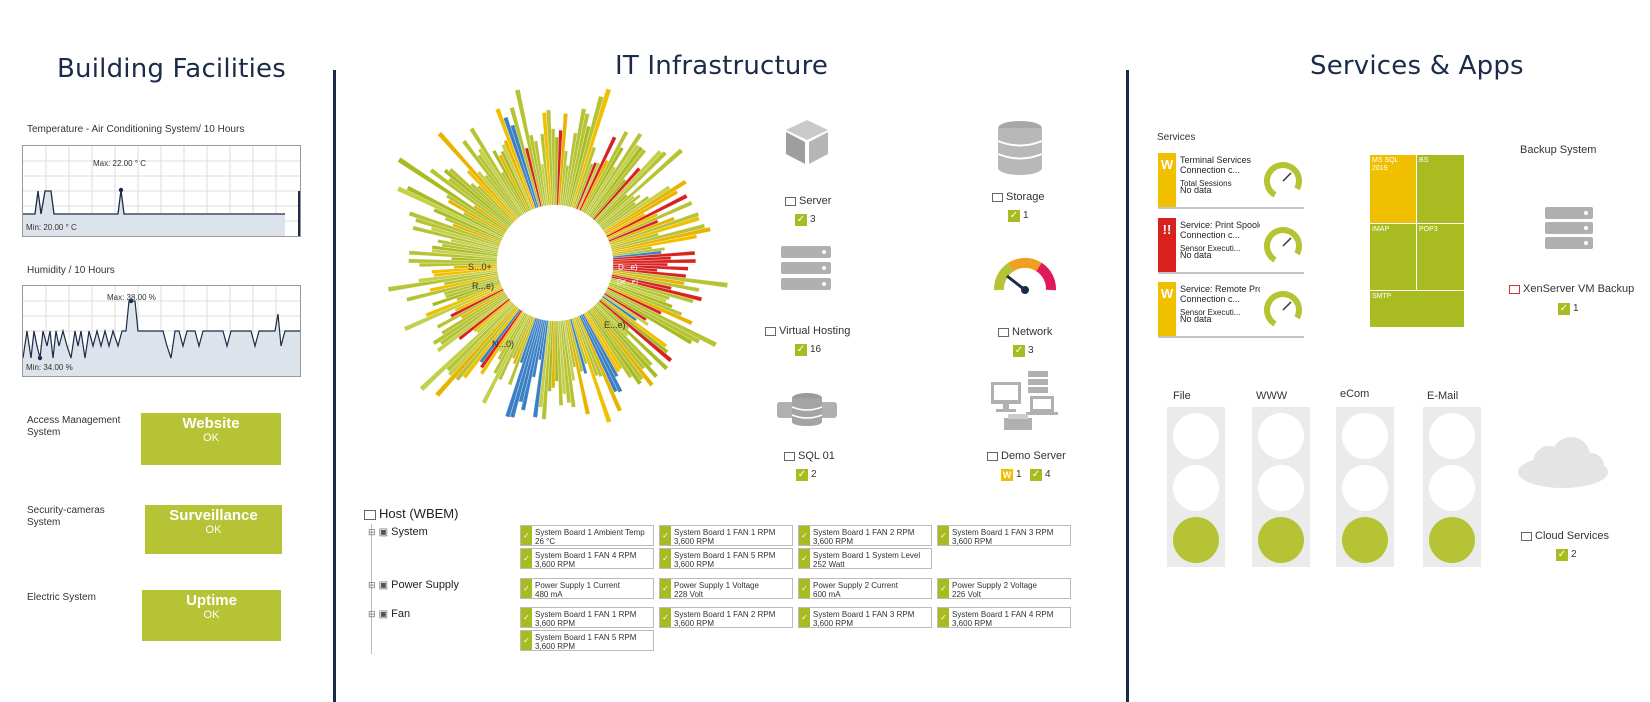 The height and width of the screenshot is (702, 1650). I want to click on surveillance-tile: Surveillance OK, so click(213, 529).